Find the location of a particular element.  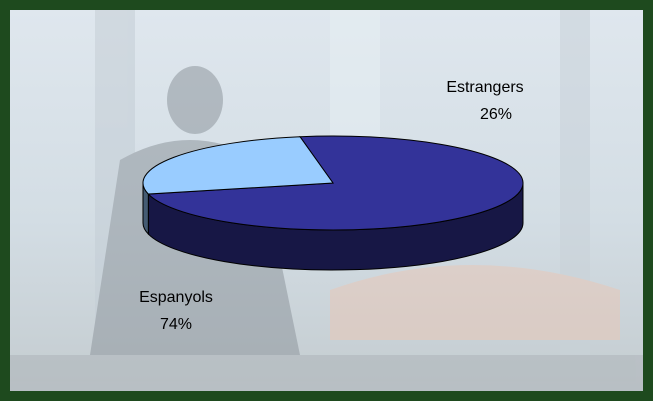

slice-label: Estrangers is located at coordinates (484, 87).